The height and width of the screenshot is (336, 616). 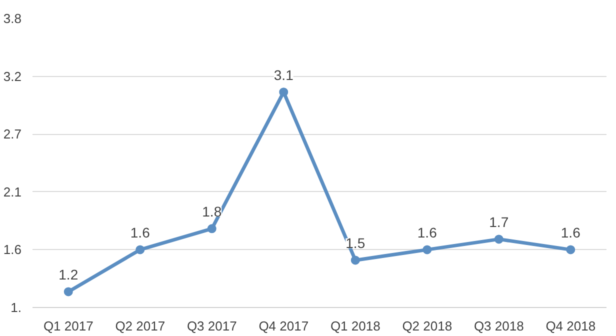 I want to click on y-tick-label: 2.7, so click(x=12, y=134).